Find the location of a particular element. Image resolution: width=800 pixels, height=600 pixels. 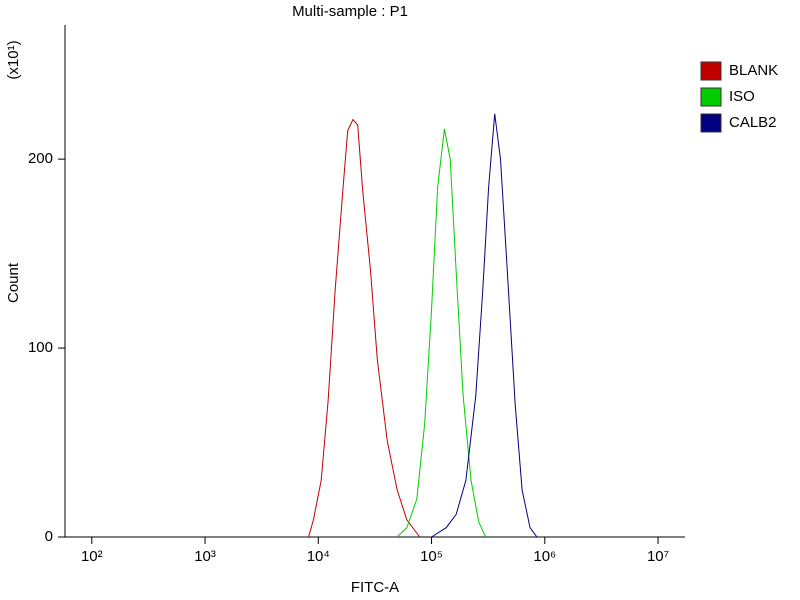

x-tick-label: 10² is located at coordinates (92, 556).